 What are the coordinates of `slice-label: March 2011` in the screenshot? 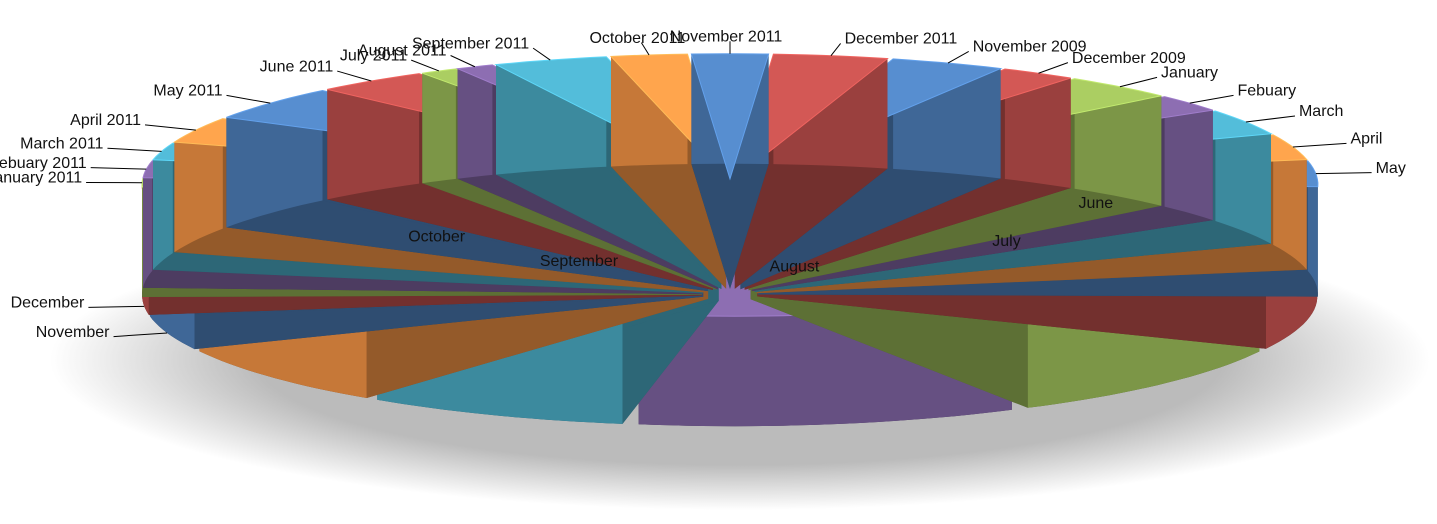 It's located at (61, 143).